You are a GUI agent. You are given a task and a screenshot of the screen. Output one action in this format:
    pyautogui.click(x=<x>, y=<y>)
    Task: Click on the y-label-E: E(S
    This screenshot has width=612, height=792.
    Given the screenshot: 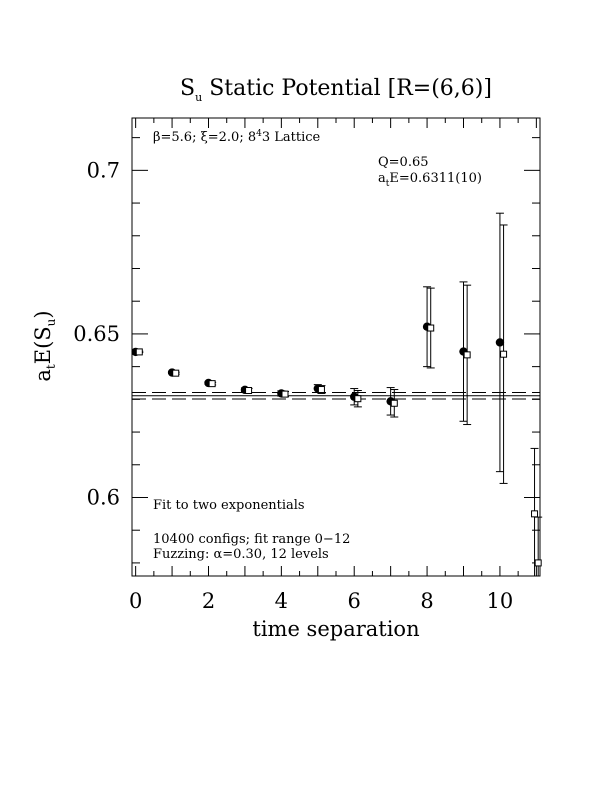 What is the action you would take?
    pyautogui.click(x=43, y=345)
    